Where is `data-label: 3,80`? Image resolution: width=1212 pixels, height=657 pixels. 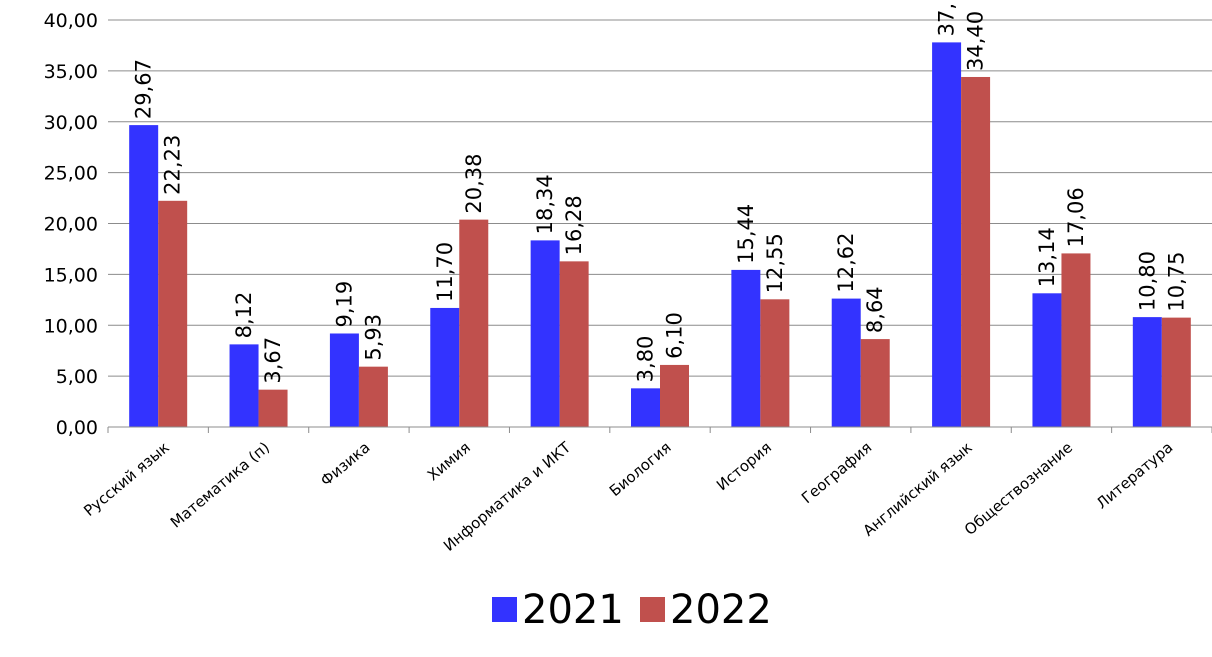
data-label: 3,80 is located at coordinates (646, 359).